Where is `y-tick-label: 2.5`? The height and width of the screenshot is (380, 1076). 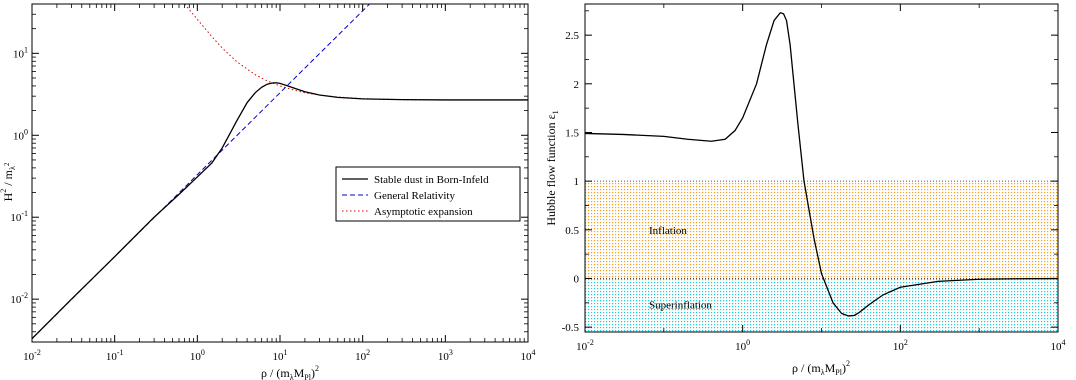
y-tick-label: 2.5 is located at coordinates (572, 36).